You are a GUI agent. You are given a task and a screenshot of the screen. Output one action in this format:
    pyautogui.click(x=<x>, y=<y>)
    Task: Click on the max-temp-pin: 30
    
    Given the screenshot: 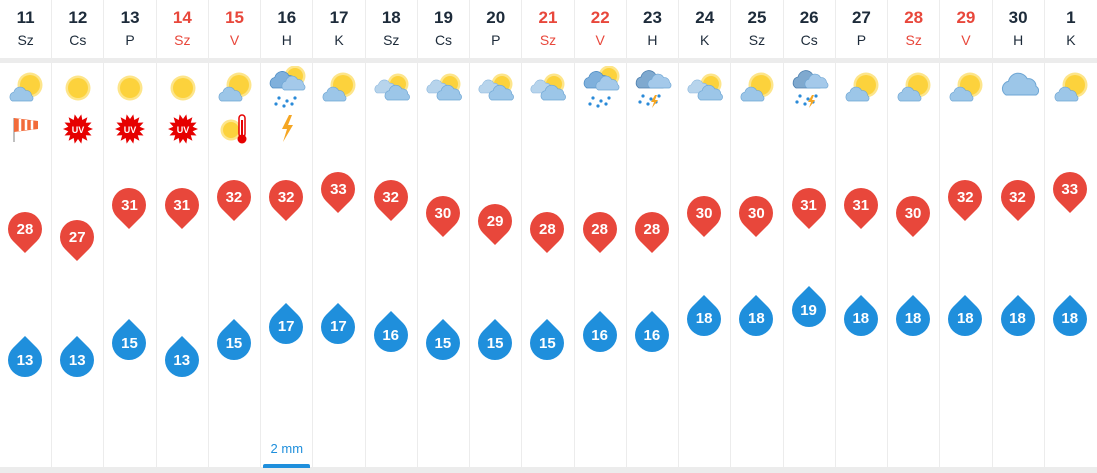 What is the action you would take?
    pyautogui.click(x=756, y=213)
    